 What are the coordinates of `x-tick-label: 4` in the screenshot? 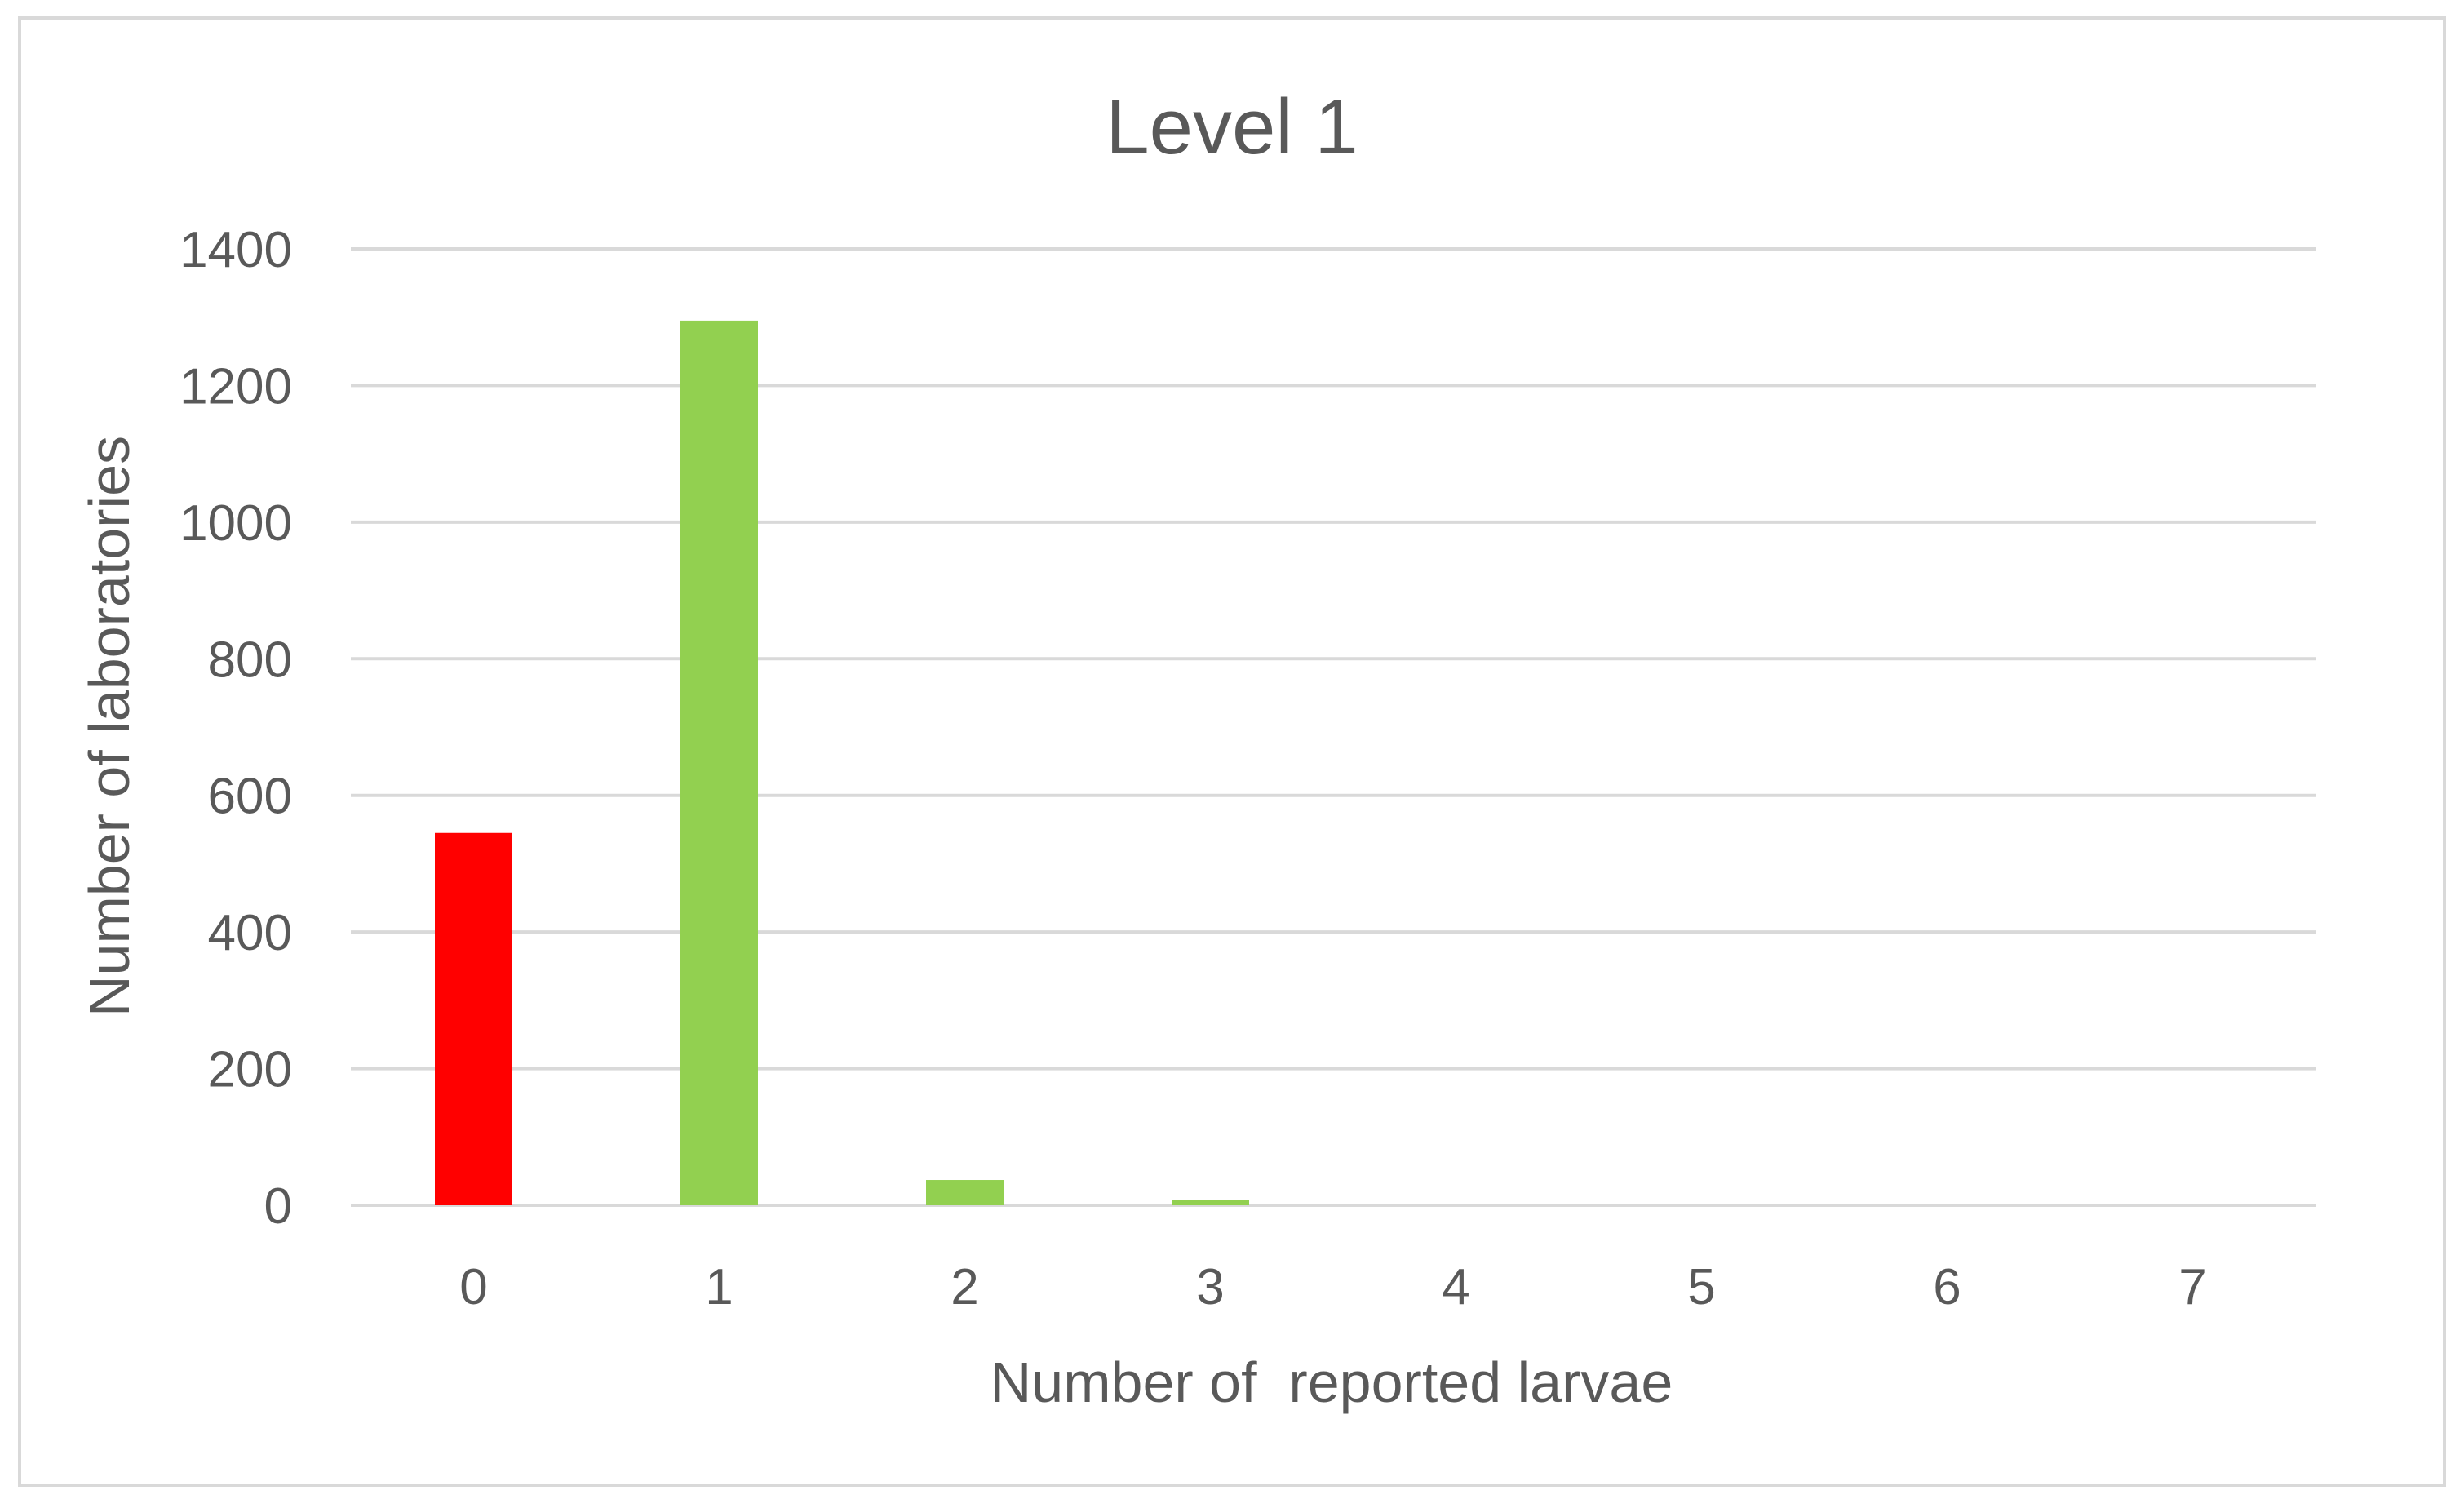 It's located at (1455, 1287).